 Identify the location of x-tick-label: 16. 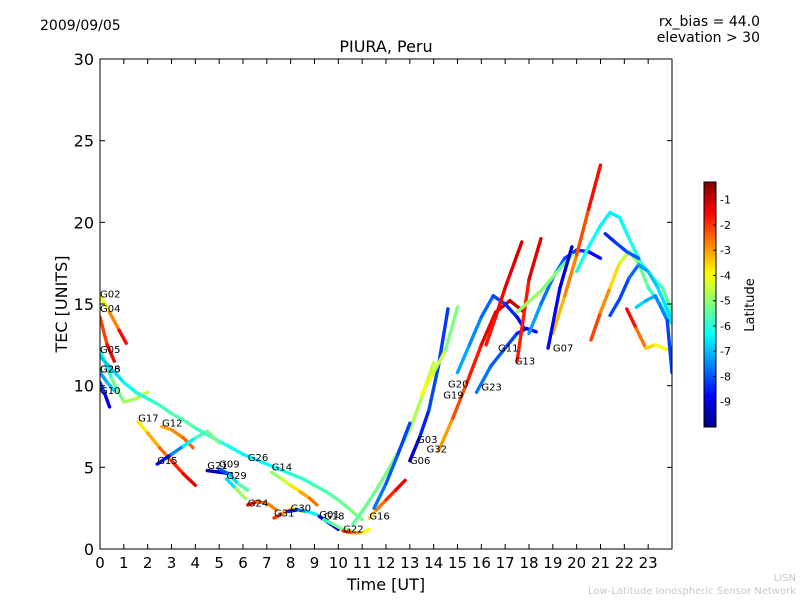
(481, 563).